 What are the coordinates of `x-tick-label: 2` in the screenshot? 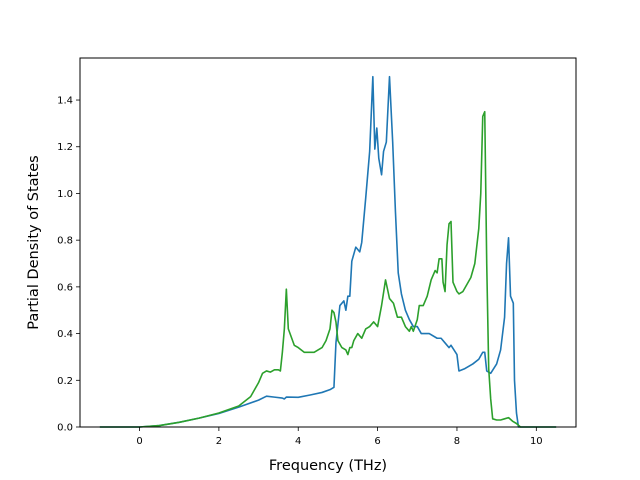 It's located at (219, 441).